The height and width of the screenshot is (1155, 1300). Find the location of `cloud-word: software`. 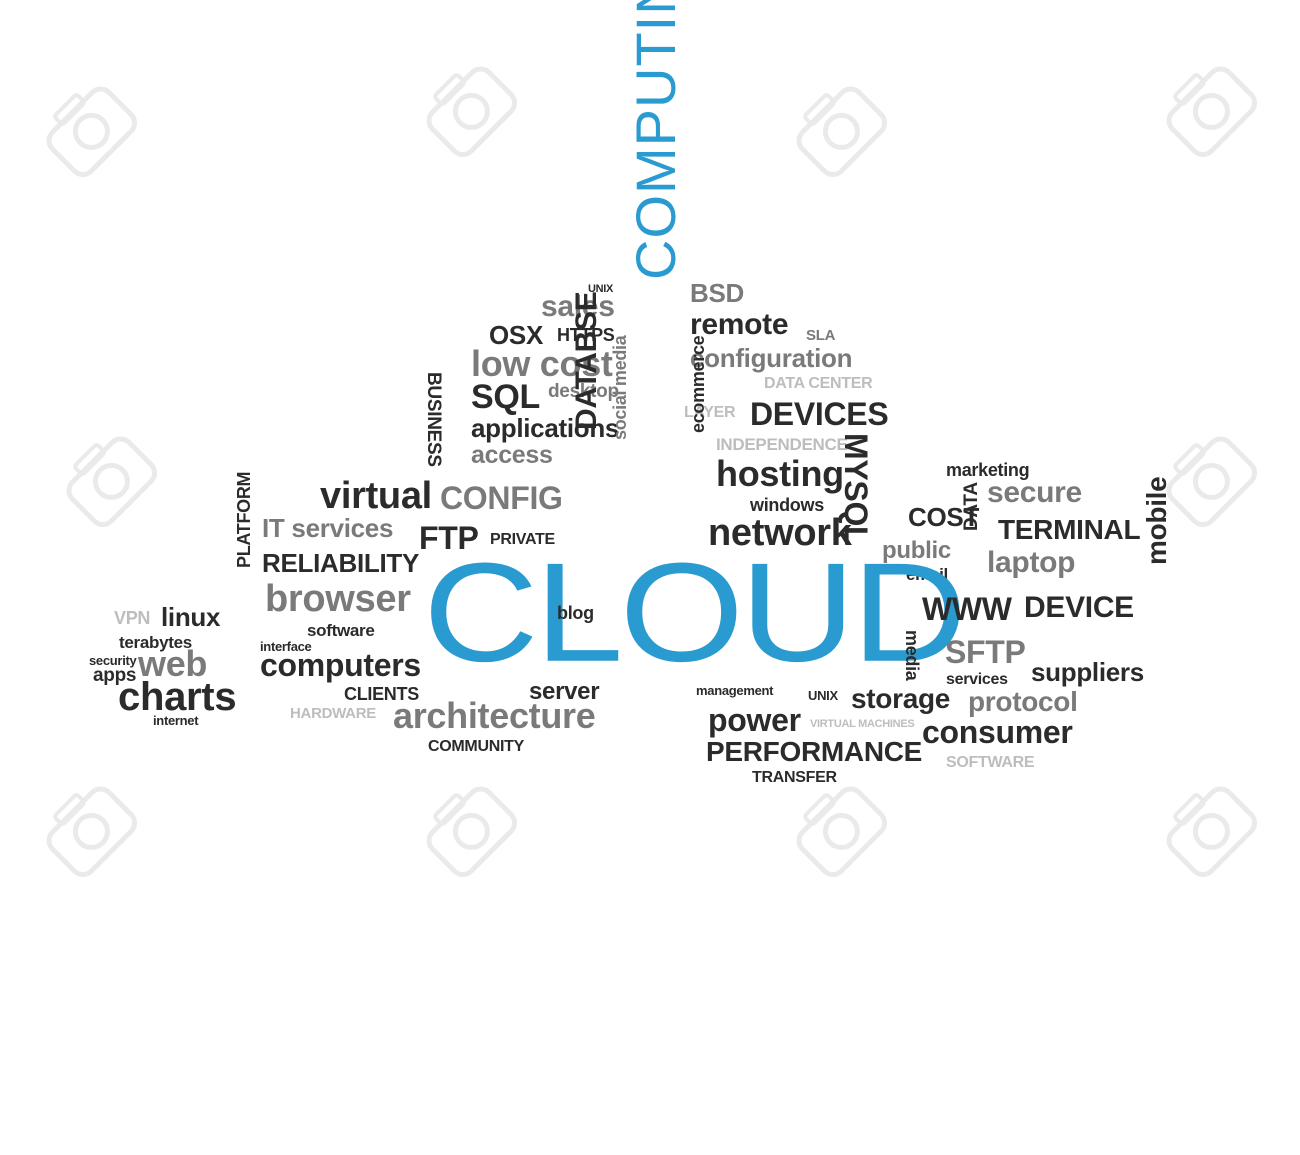

cloud-word: software is located at coordinates (341, 630).